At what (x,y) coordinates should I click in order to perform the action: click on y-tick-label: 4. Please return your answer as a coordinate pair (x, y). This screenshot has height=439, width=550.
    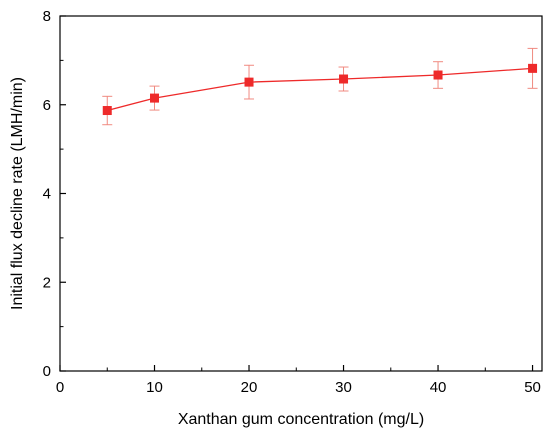
    Looking at the image, I should click on (47, 194).